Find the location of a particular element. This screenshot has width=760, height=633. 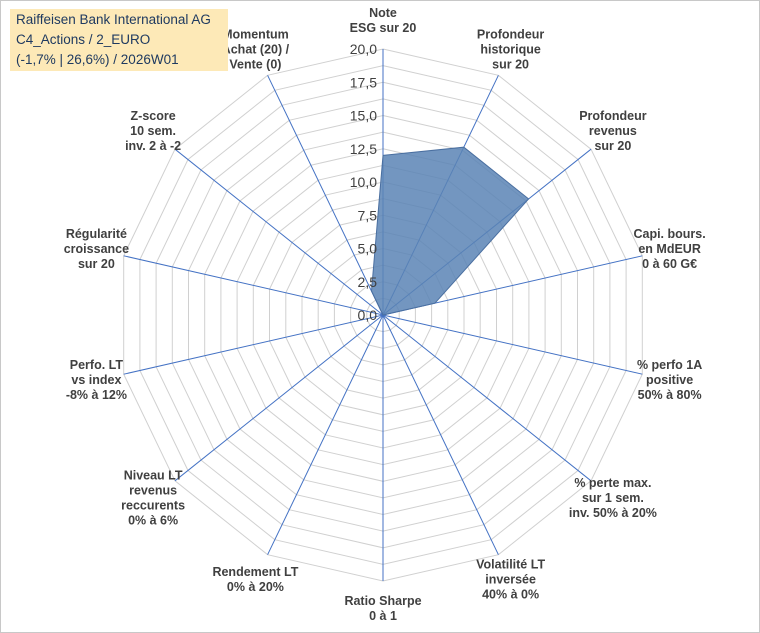

axis-label-line: 40% à 0% is located at coordinates (510, 594).